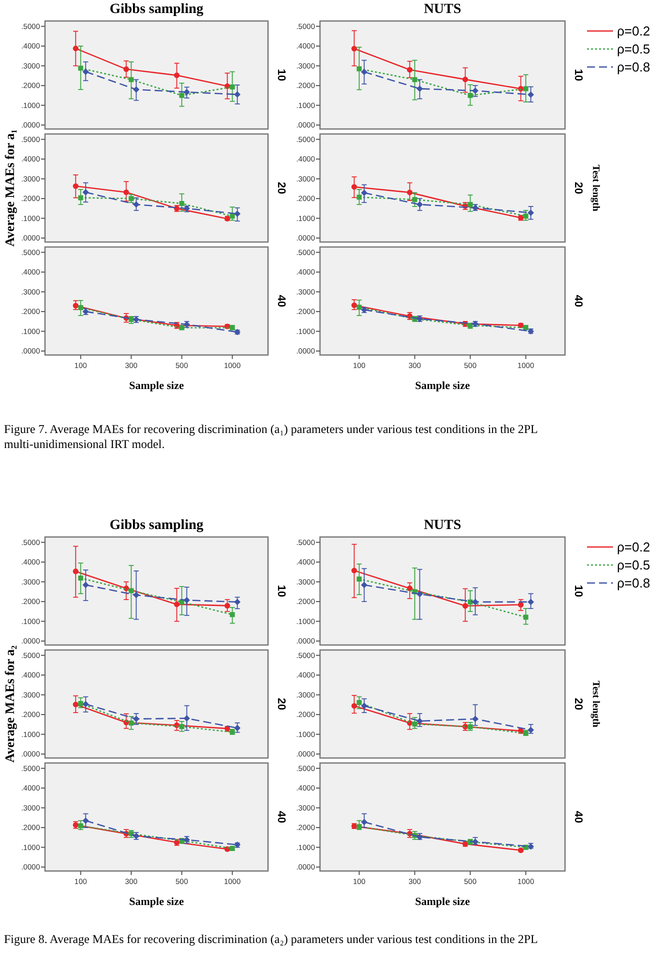  What do you see at coordinates (271, 436) in the screenshot?
I see `caption: Figure 7. Average MAEs for recovering discrimination (a₁) parameters under various test conditions in the 2PL multi-unidimensional IRT model.` at bounding box center [271, 436].